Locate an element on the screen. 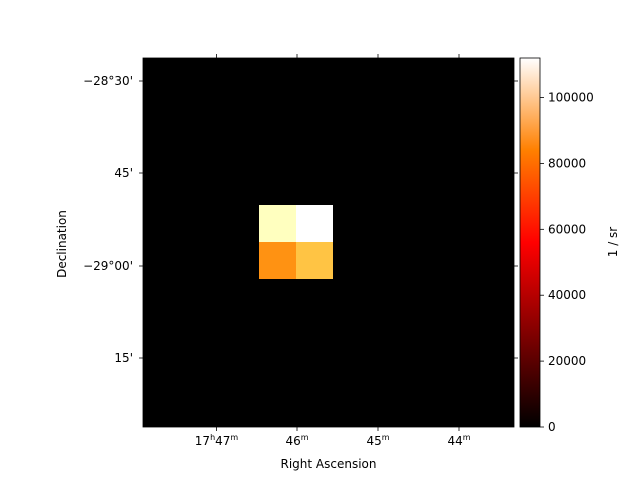 This screenshot has width=640, height=480. x-axis-label: Right Ascension is located at coordinates (329, 464).